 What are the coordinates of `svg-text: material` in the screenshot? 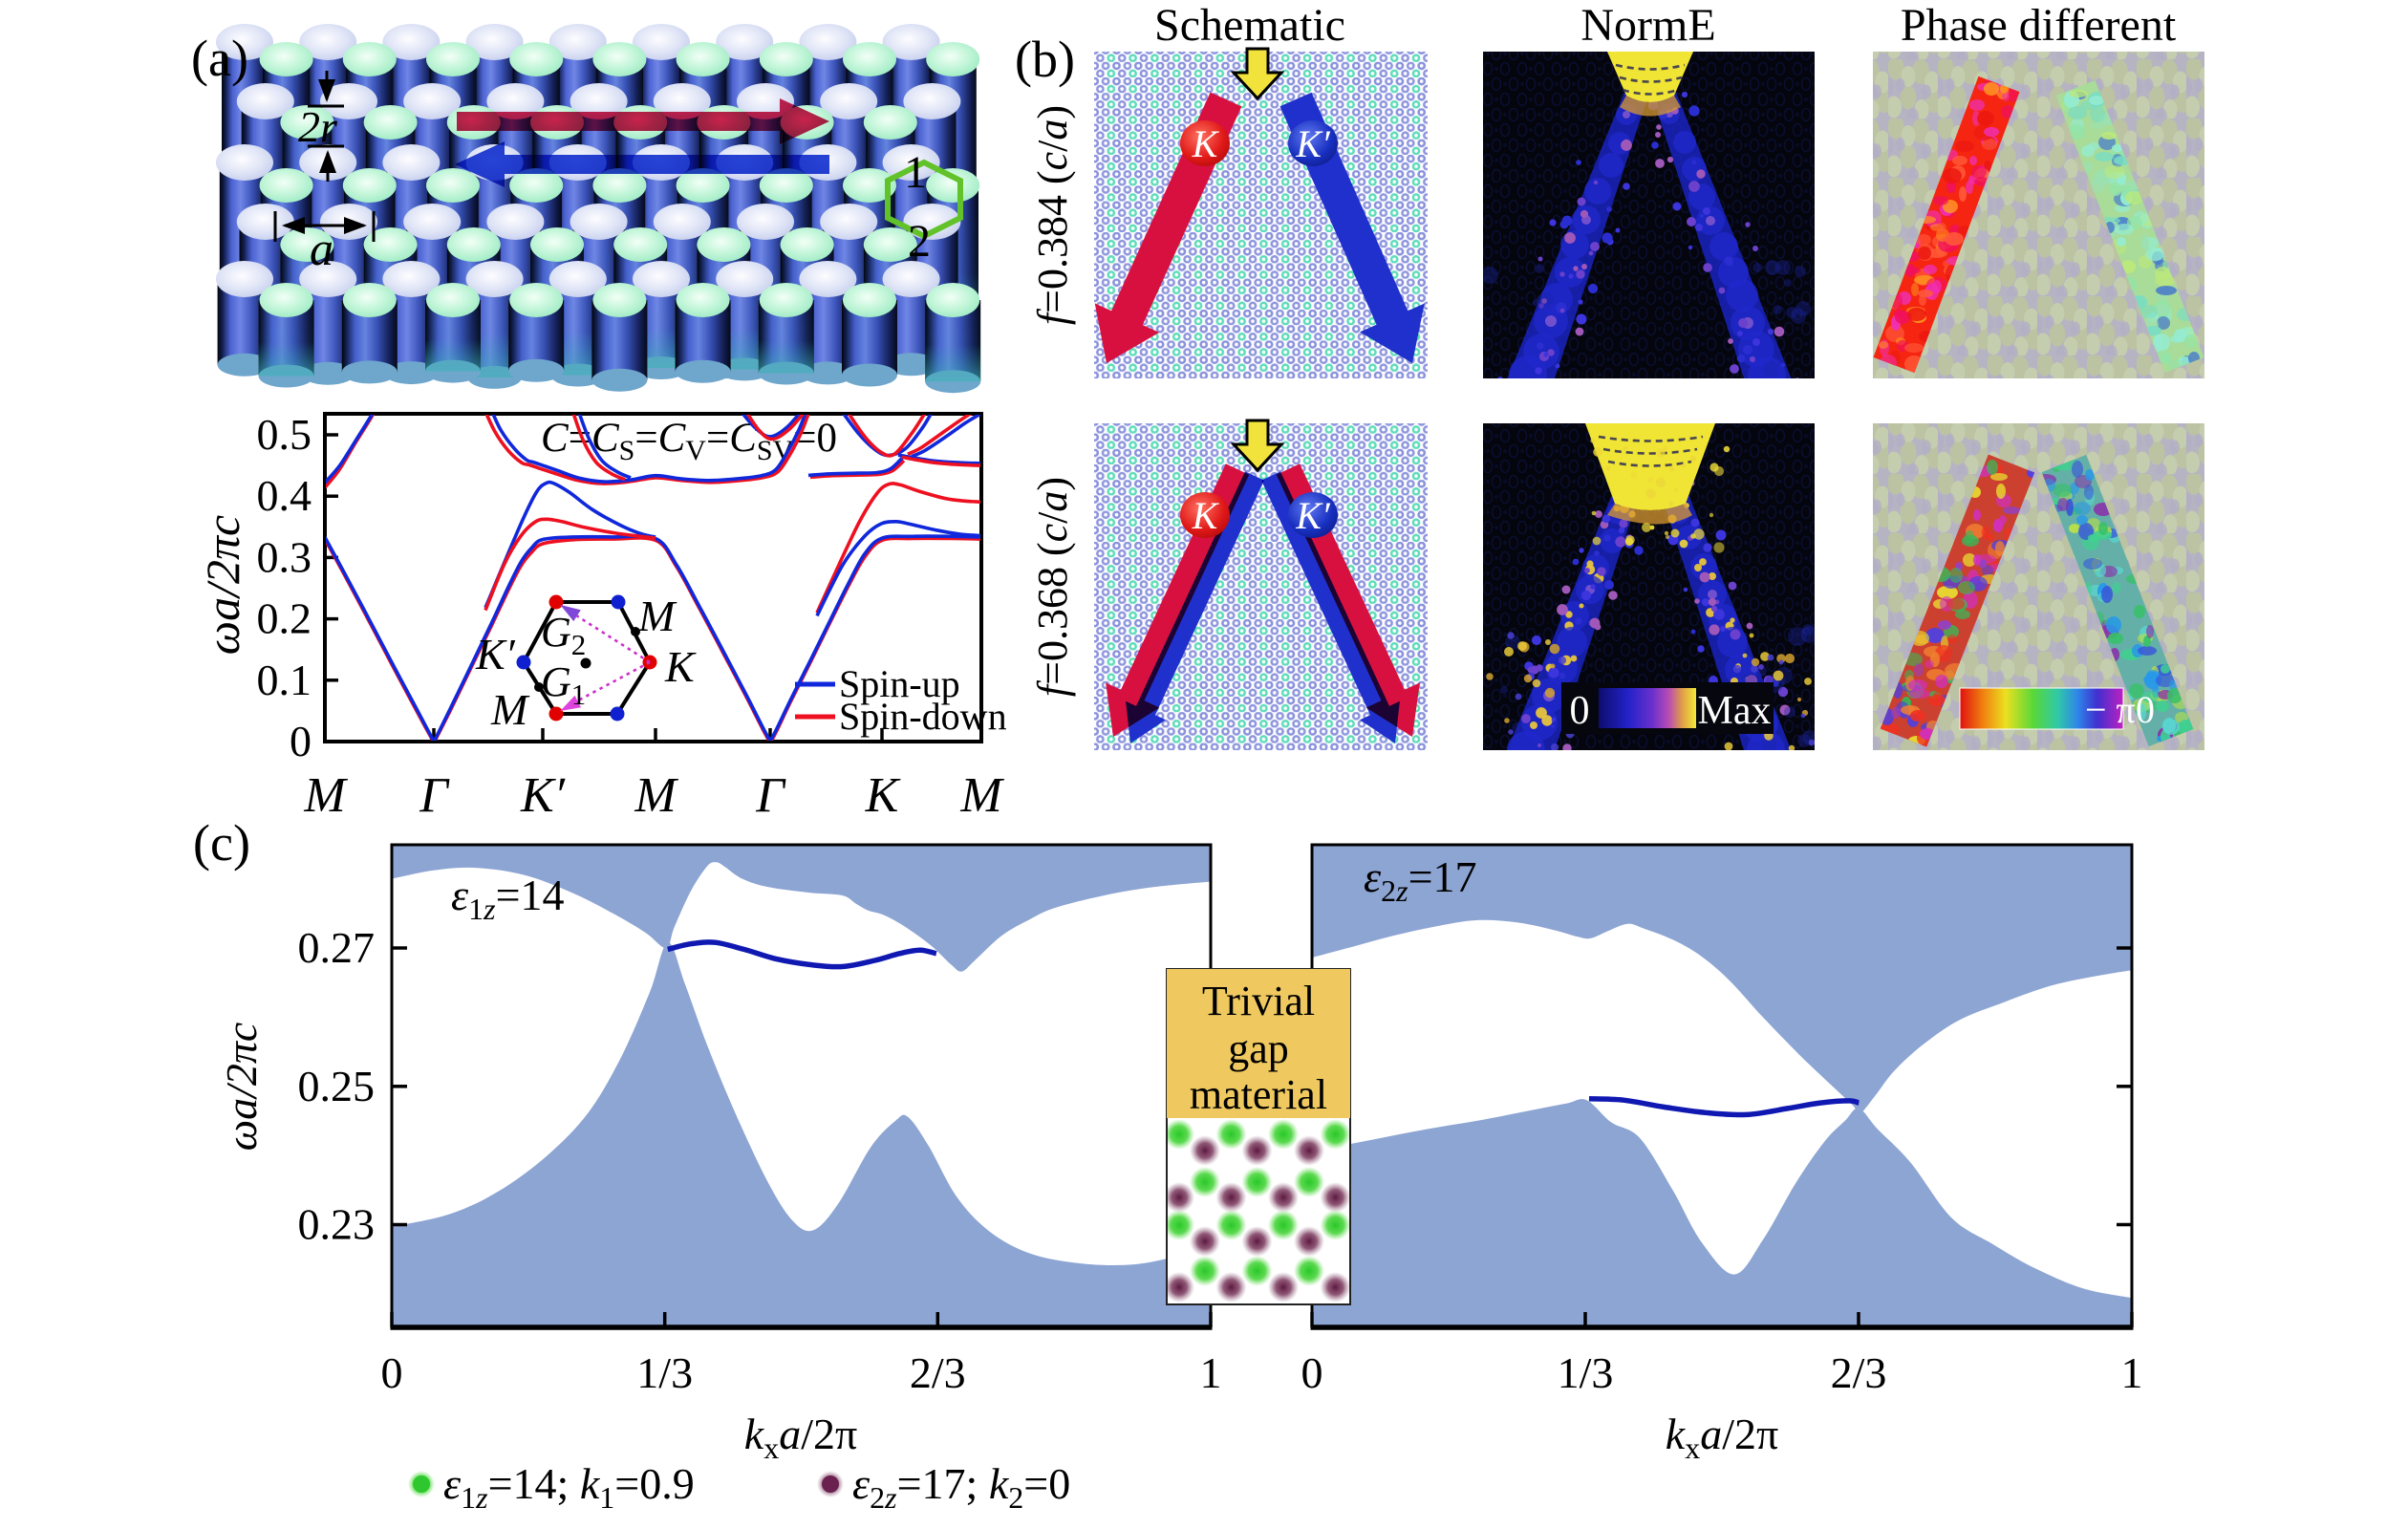 It's located at (1259, 1094).